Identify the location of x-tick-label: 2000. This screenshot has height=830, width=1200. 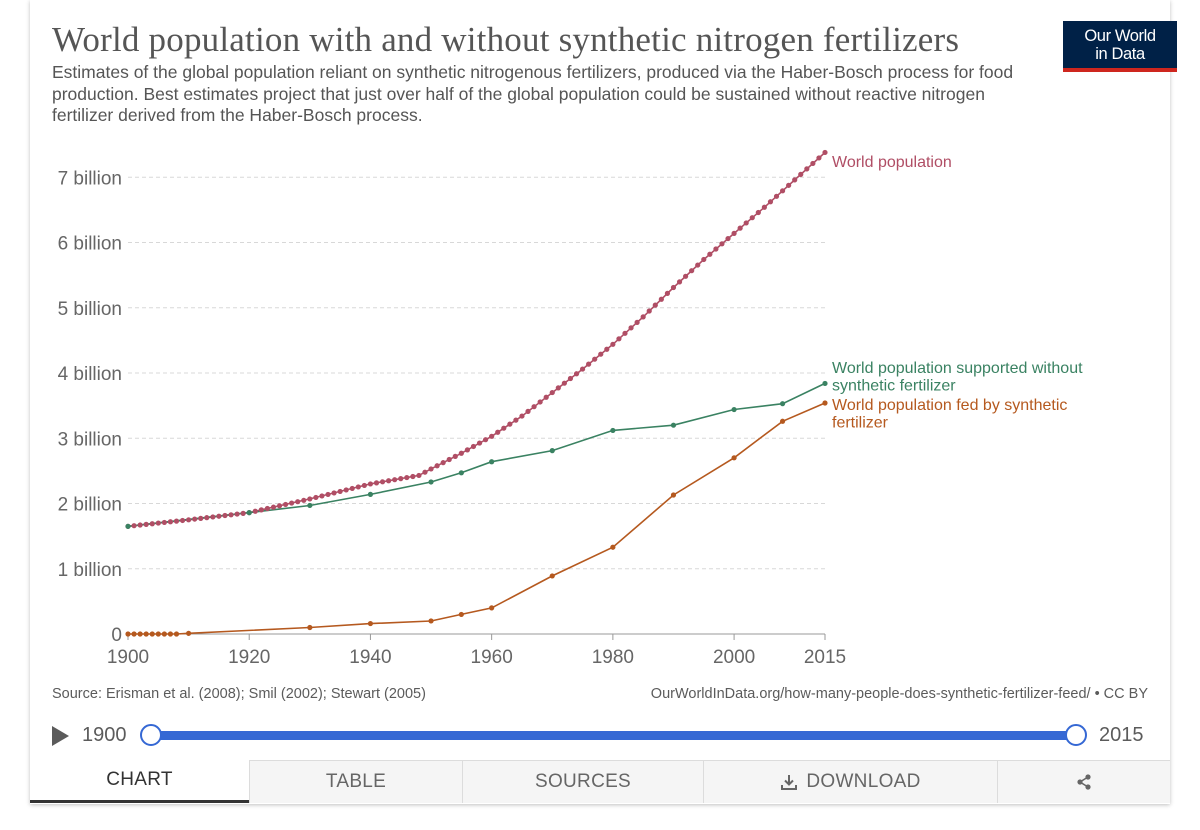
(734, 657).